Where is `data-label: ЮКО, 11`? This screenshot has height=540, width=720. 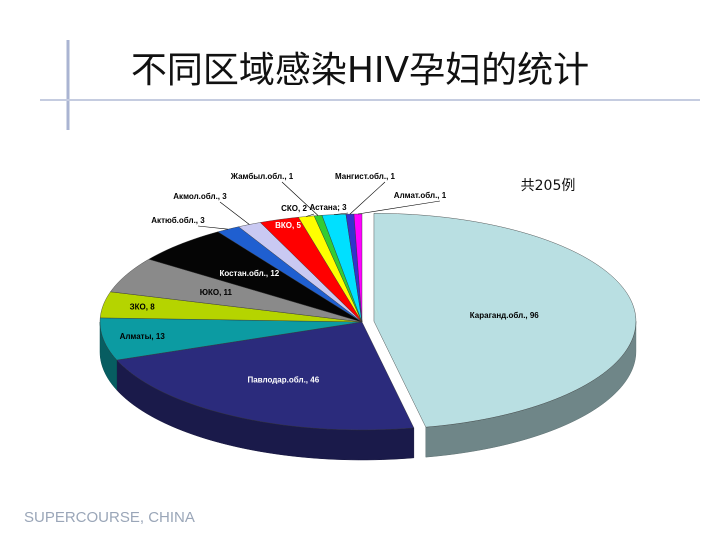
data-label: ЮКО, 11 is located at coordinates (216, 292).